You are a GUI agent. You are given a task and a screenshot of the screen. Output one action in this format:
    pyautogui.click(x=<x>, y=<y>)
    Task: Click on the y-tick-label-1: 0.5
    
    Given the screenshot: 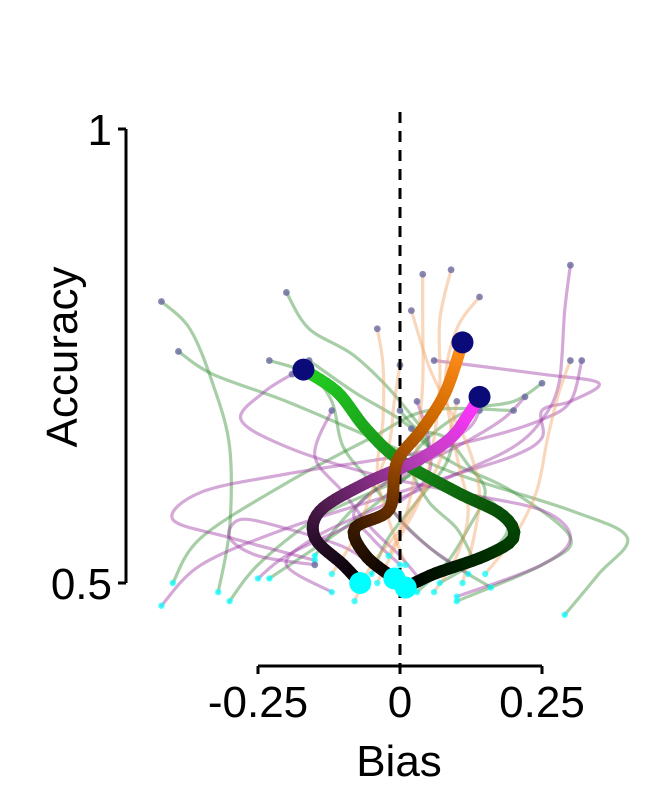 What is the action you would take?
    pyautogui.click(x=81, y=584)
    